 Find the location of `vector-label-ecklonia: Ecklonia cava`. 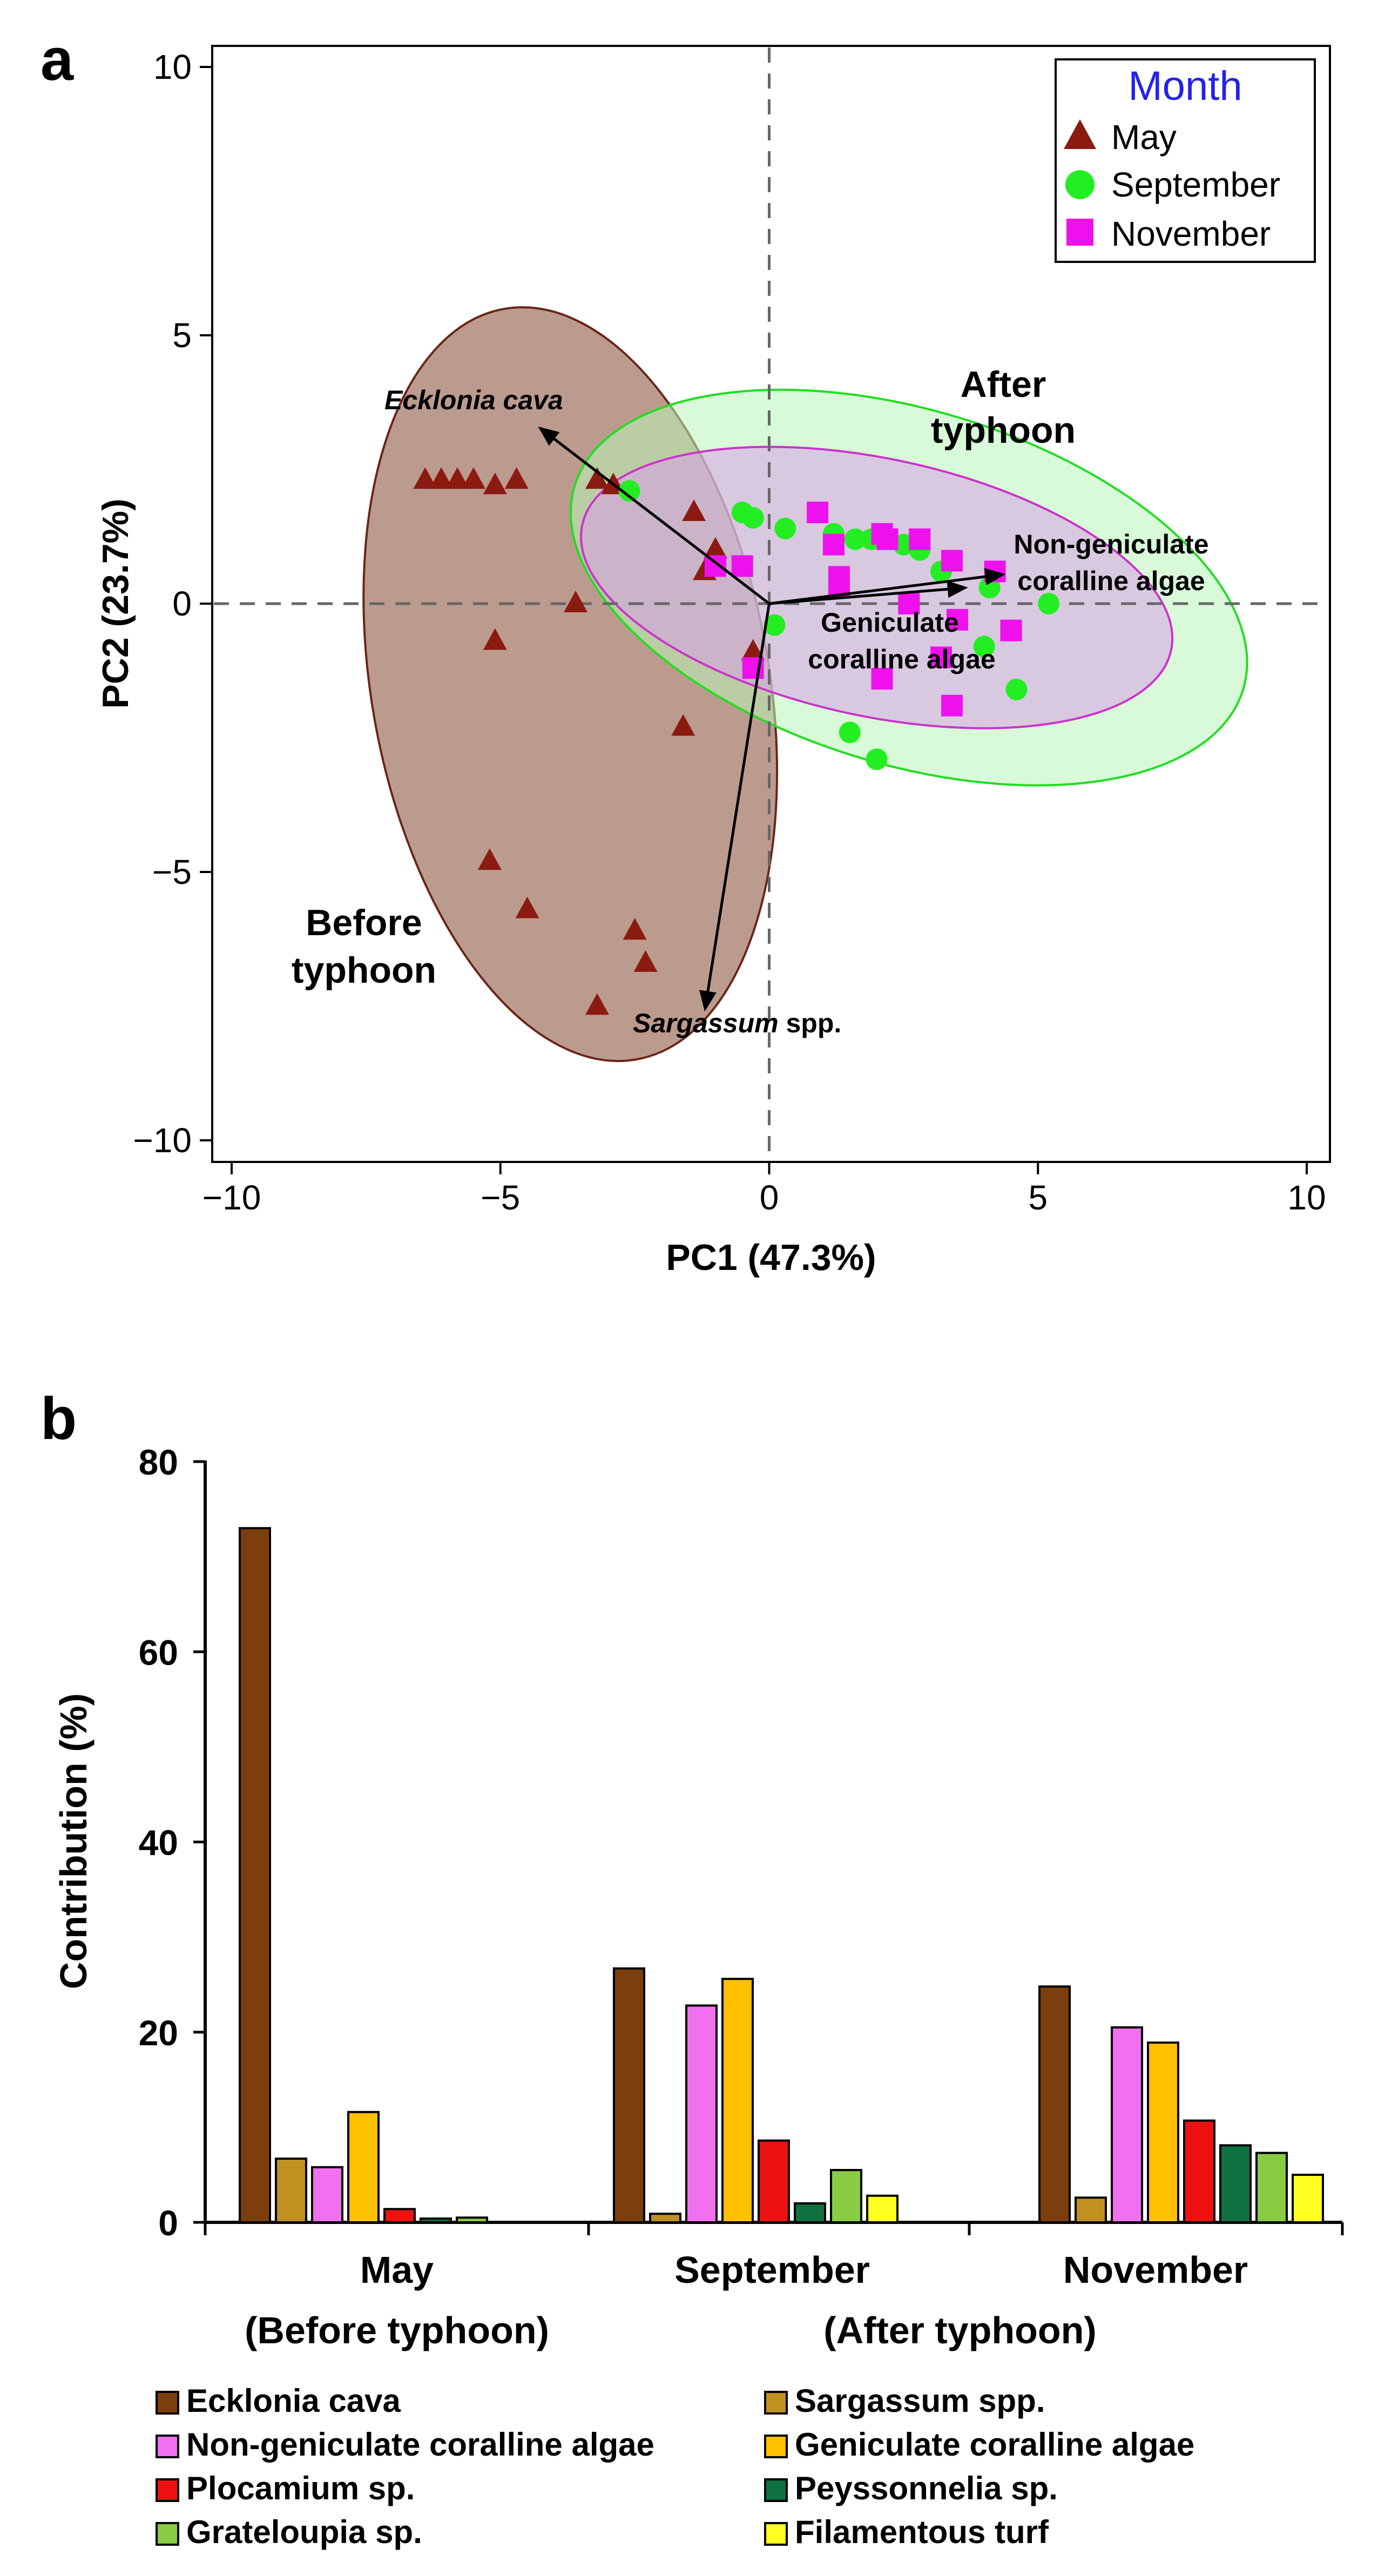

vector-label-ecklonia: Ecklonia cava is located at coordinates (473, 400).